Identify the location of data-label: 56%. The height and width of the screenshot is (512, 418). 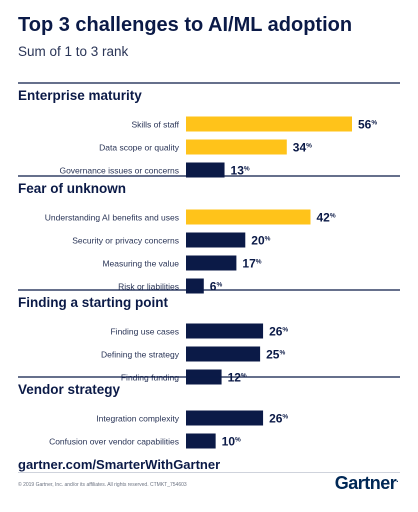
(367, 125).